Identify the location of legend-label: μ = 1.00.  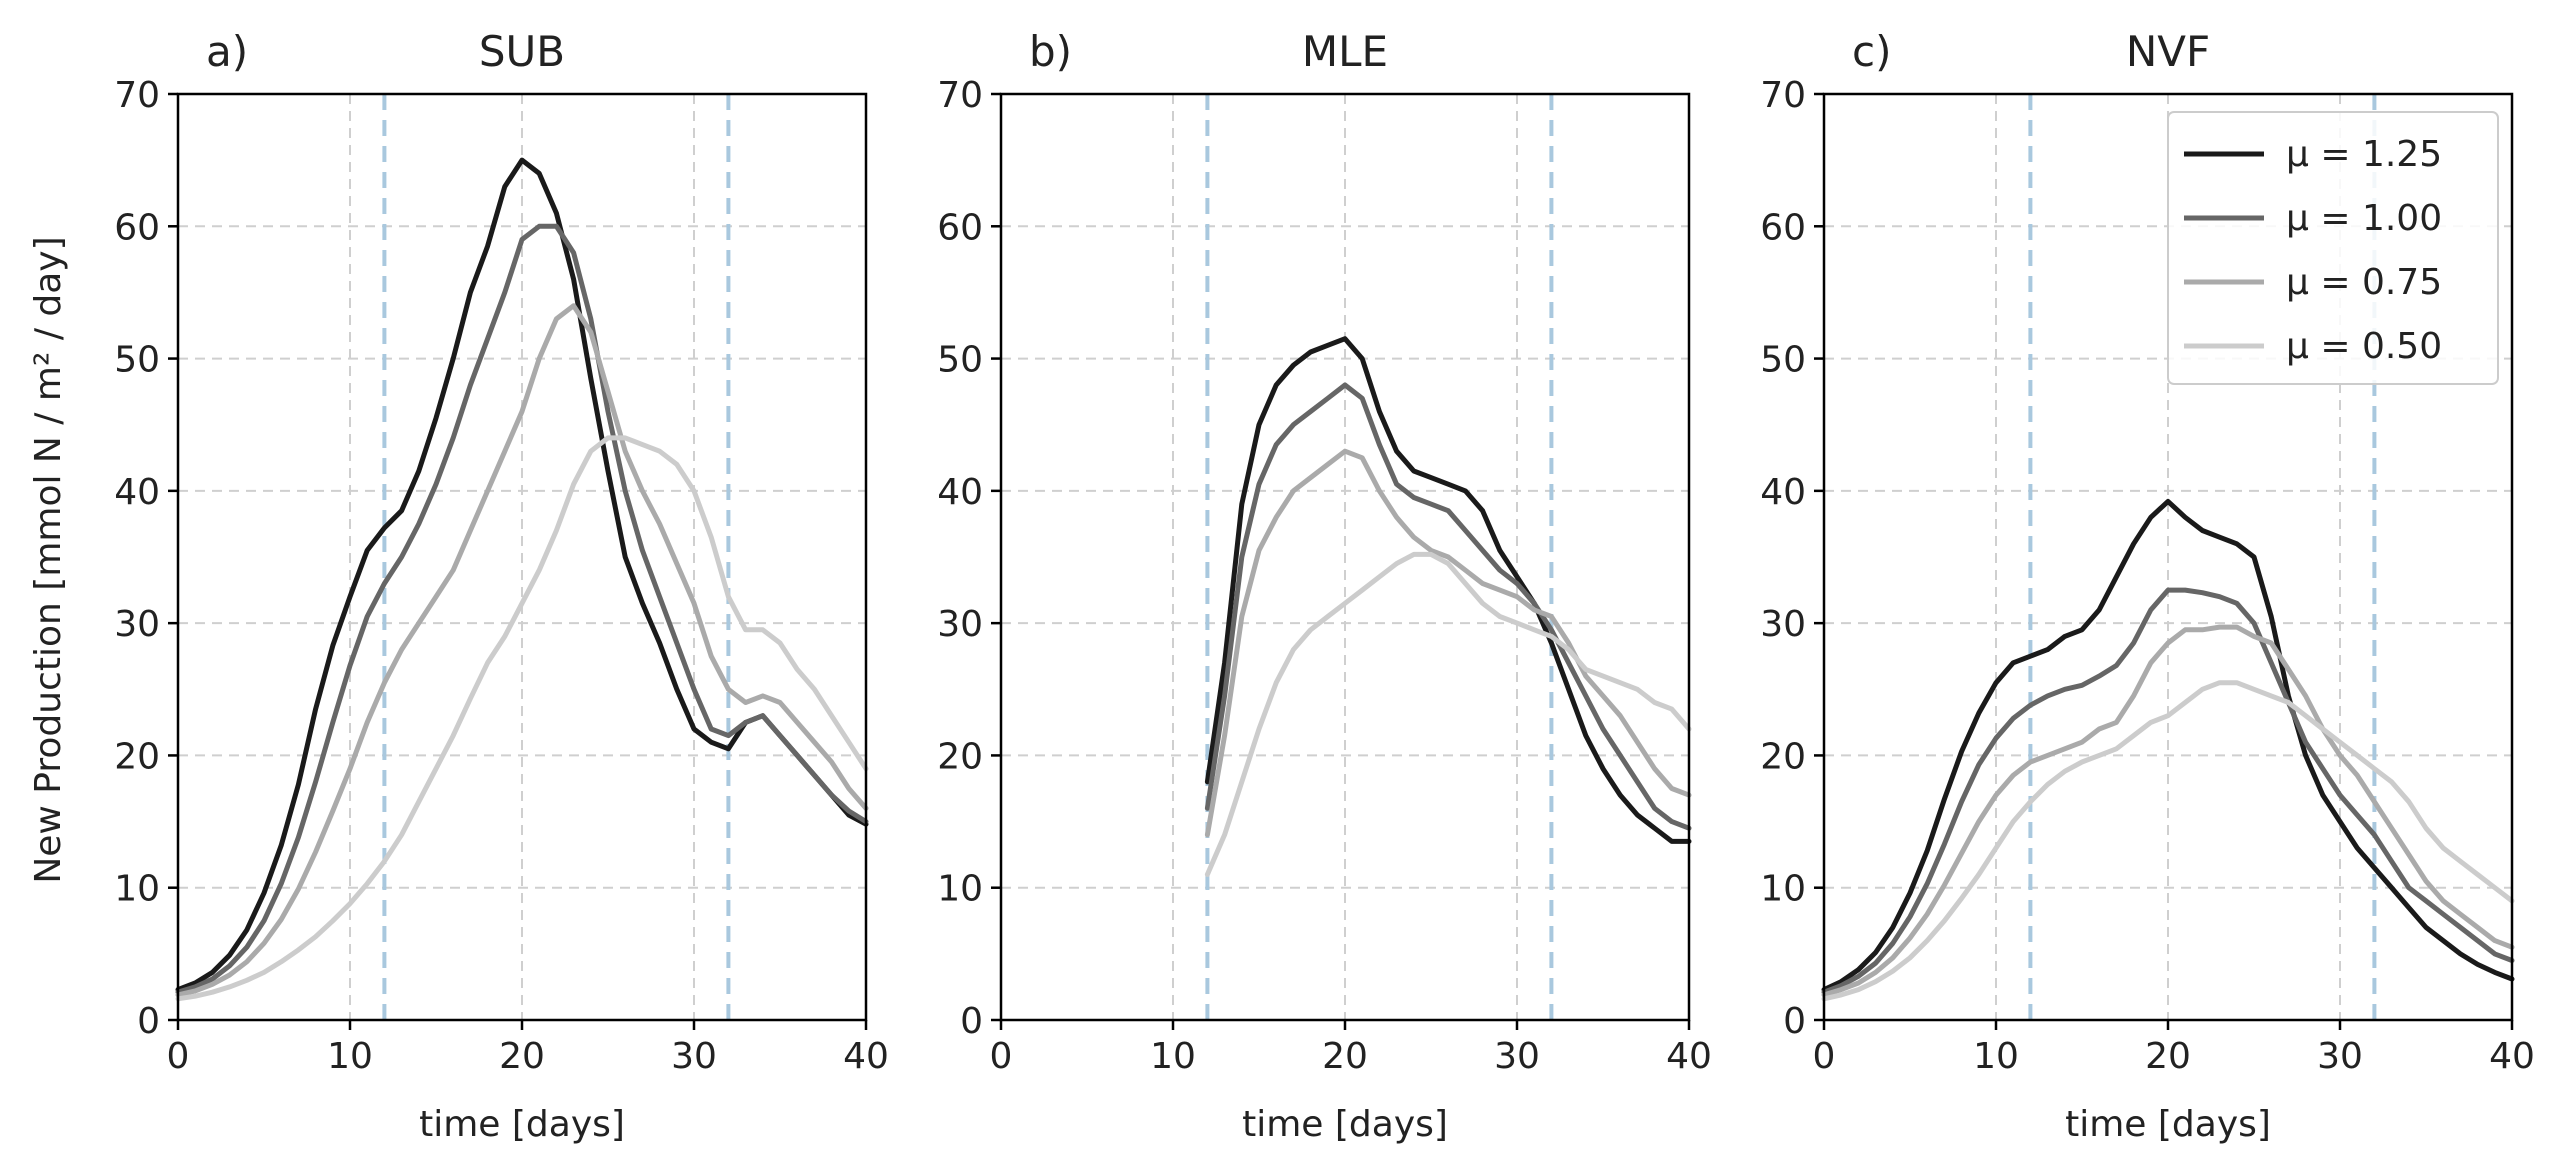
(2364, 218).